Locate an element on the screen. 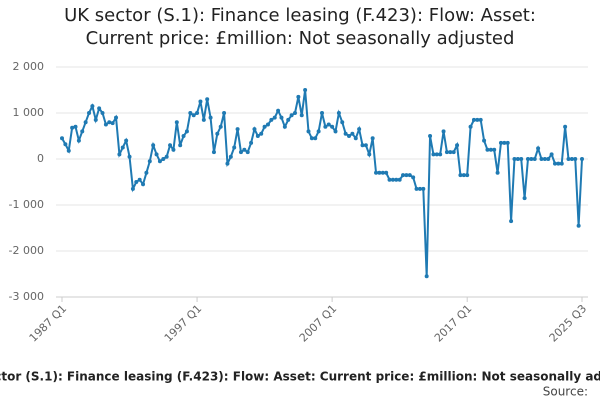 This screenshot has width=600, height=400. y-tick-label: -2 000 is located at coordinates (26, 250).